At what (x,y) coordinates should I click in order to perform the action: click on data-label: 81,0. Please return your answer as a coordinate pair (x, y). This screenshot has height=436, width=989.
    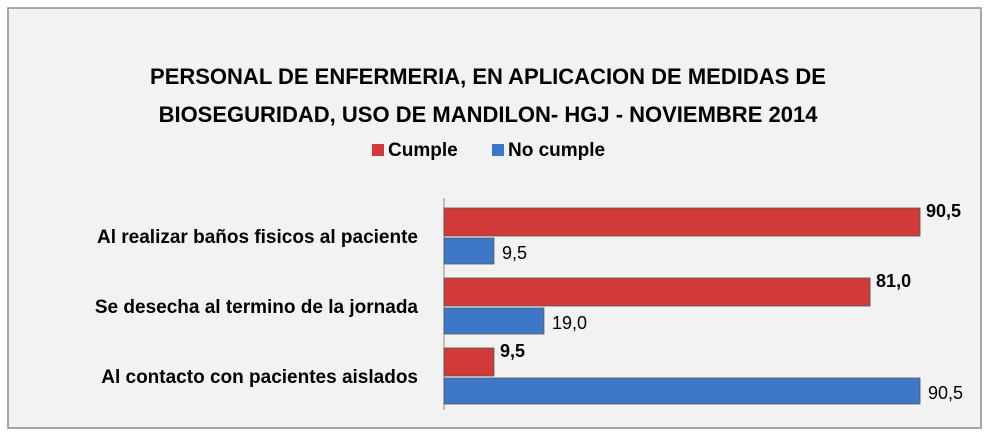
    Looking at the image, I should click on (893, 281).